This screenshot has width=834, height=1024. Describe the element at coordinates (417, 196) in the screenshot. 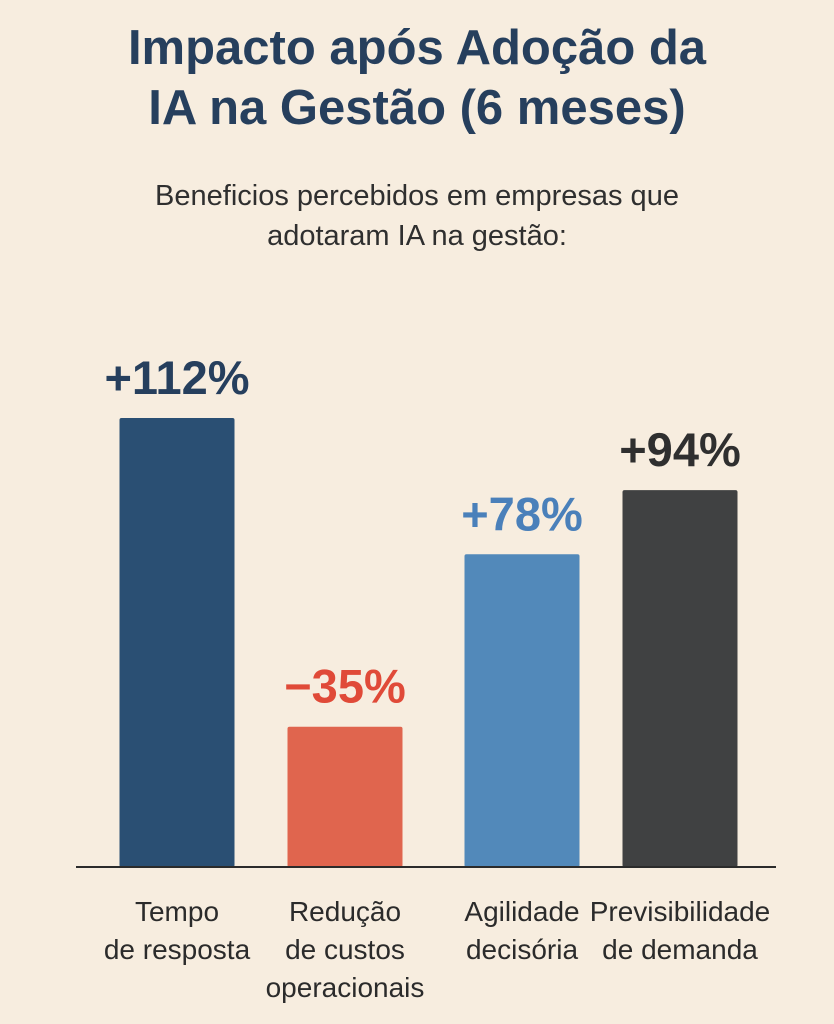

I see `chart-subtitle-line-1: Beneficios percebidos em empresas que` at that location.